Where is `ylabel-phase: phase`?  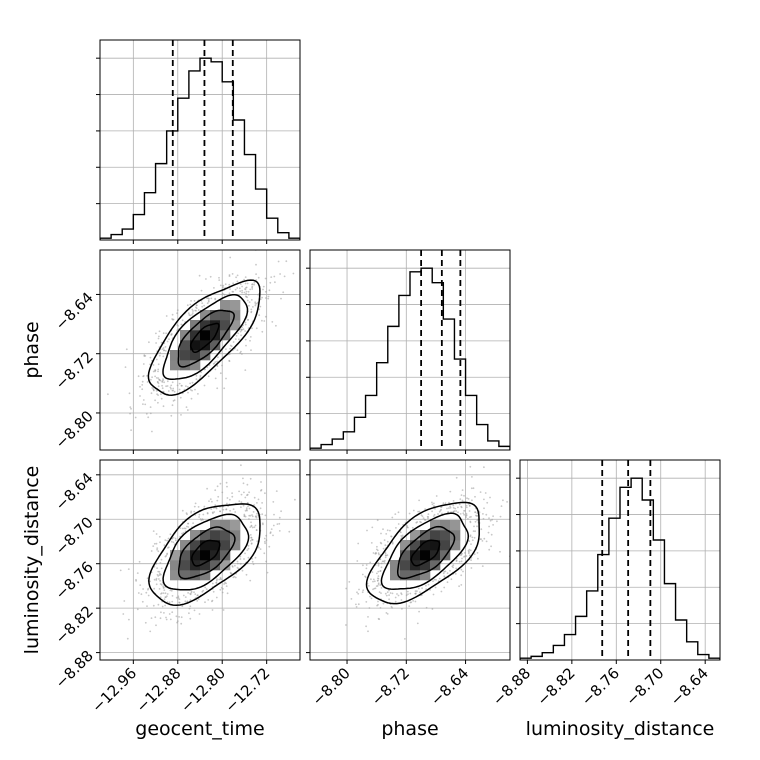 ylabel-phase: phase is located at coordinates (32, 349).